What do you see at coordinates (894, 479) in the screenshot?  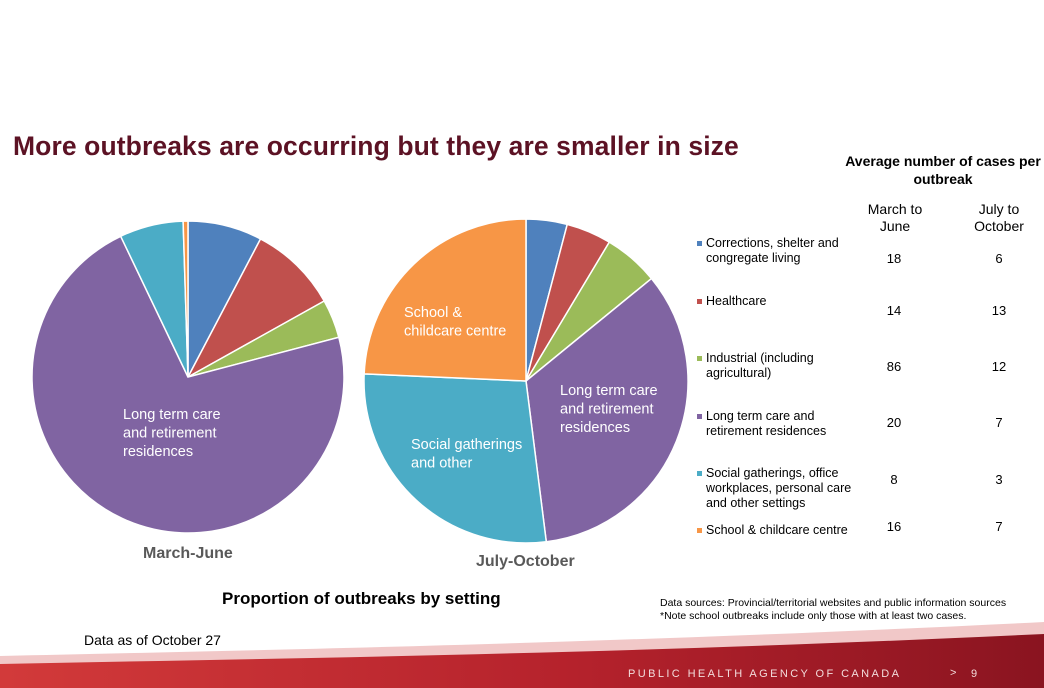 I see `value-social-gatherings-march-june: 8` at bounding box center [894, 479].